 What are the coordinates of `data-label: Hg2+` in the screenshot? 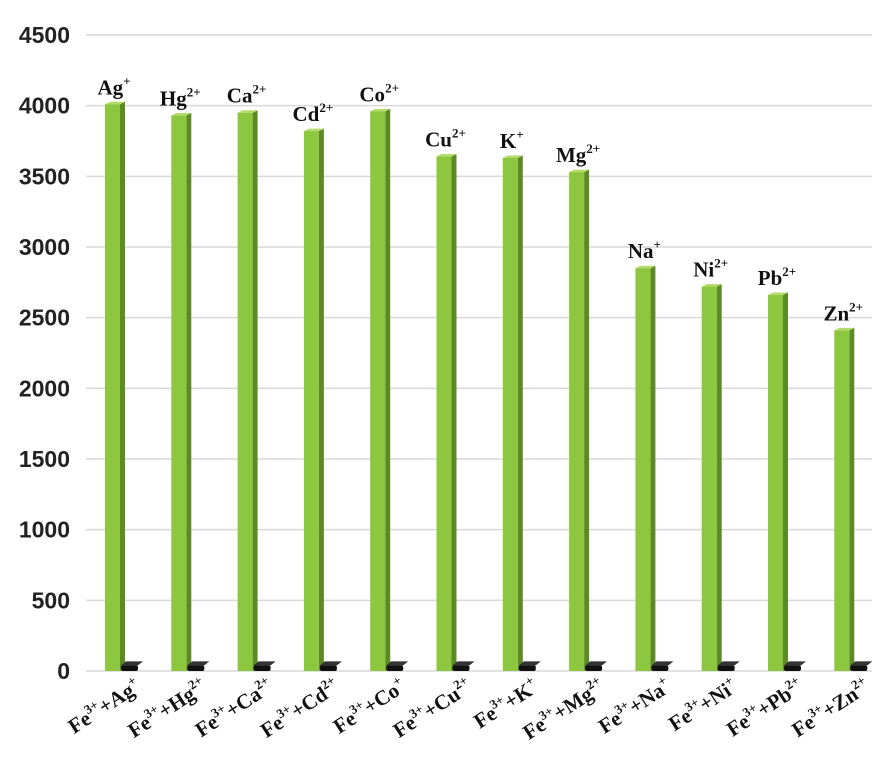 It's located at (180, 98).